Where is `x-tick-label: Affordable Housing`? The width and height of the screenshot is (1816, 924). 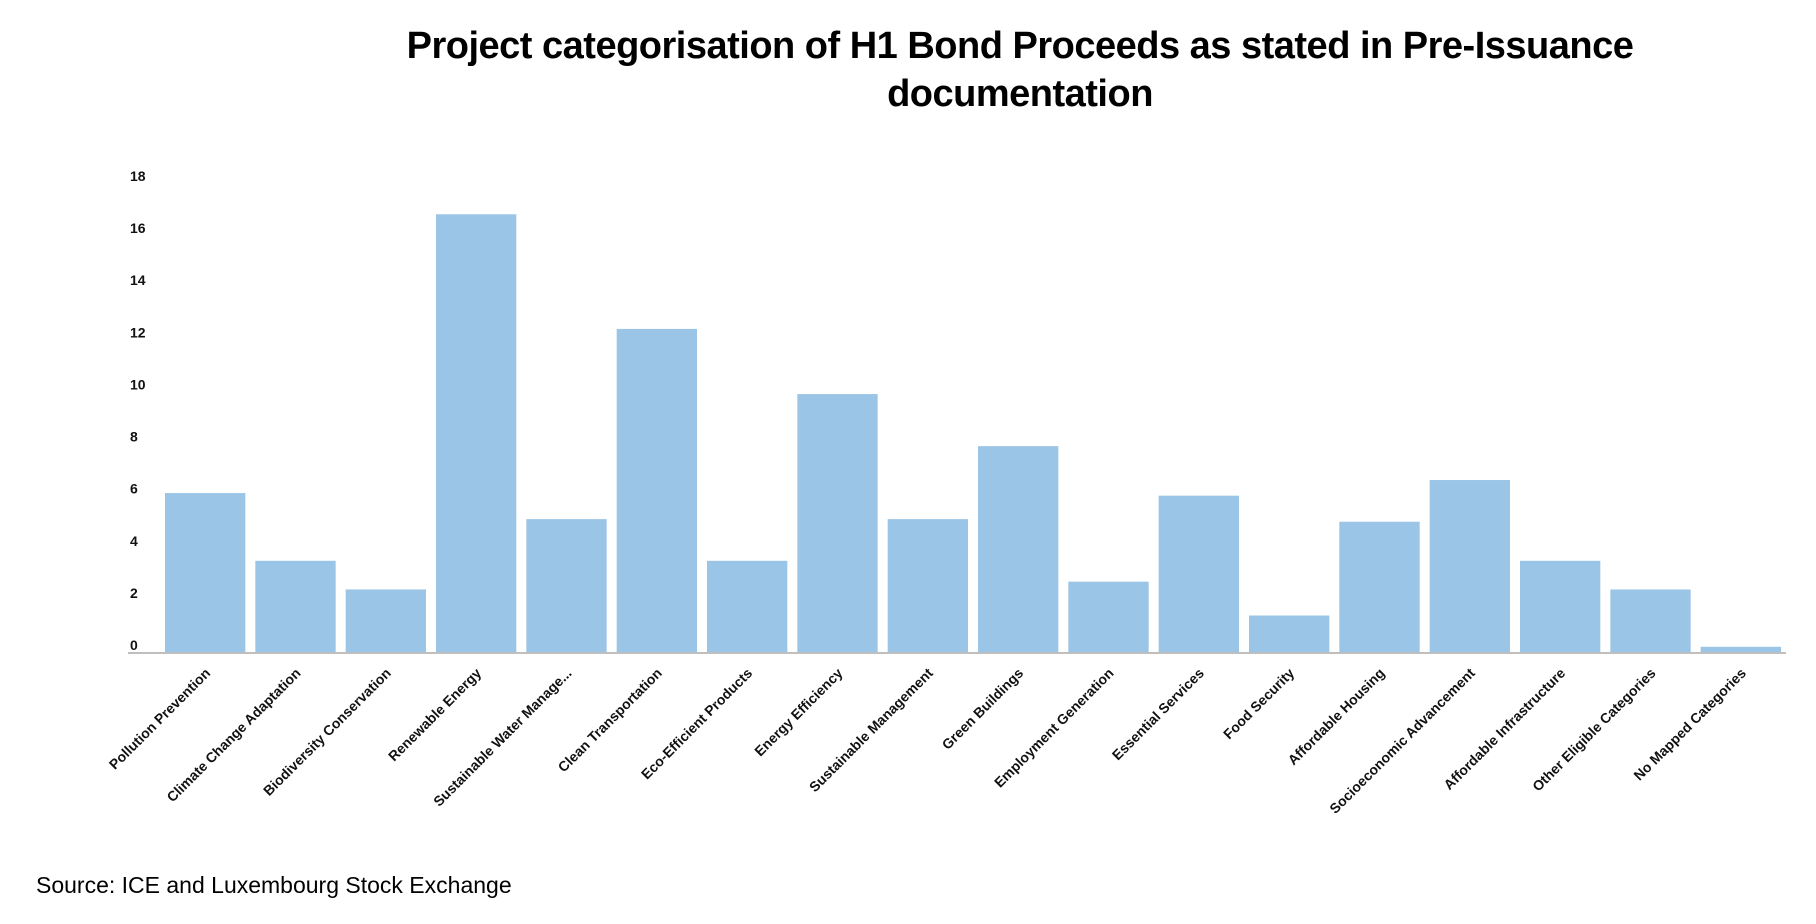
x-tick-label: Affordable Housing is located at coordinates (1335, 716).